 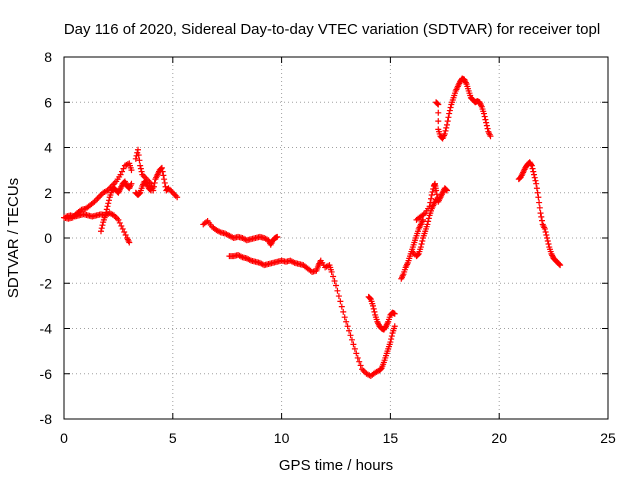 I want to click on y-tick-label: 8, so click(x=48, y=57).